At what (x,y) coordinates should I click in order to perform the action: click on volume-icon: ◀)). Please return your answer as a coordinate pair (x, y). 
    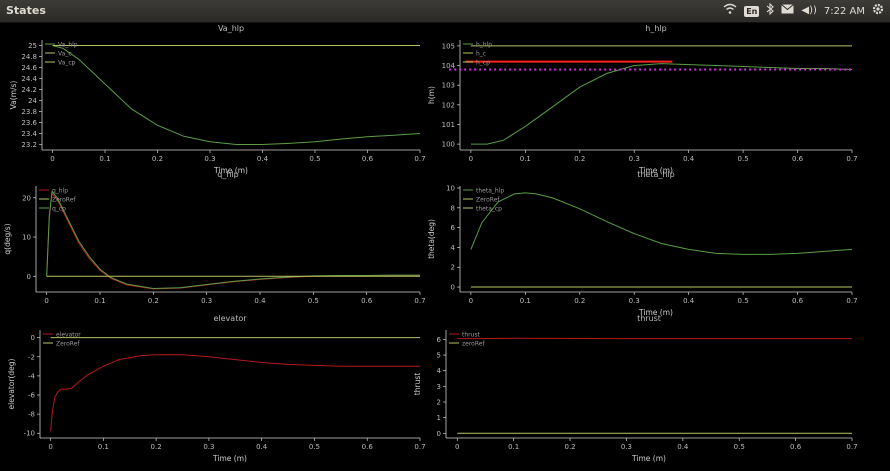
    Looking at the image, I should click on (809, 10).